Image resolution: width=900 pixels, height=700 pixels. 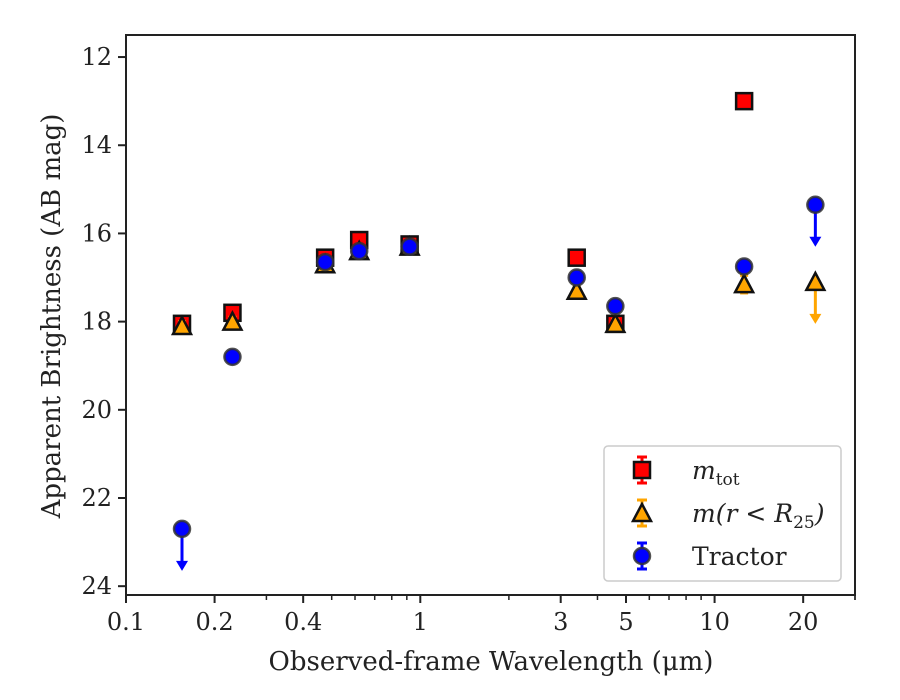 What do you see at coordinates (420, 622) in the screenshot?
I see `x-tick-label: 1` at bounding box center [420, 622].